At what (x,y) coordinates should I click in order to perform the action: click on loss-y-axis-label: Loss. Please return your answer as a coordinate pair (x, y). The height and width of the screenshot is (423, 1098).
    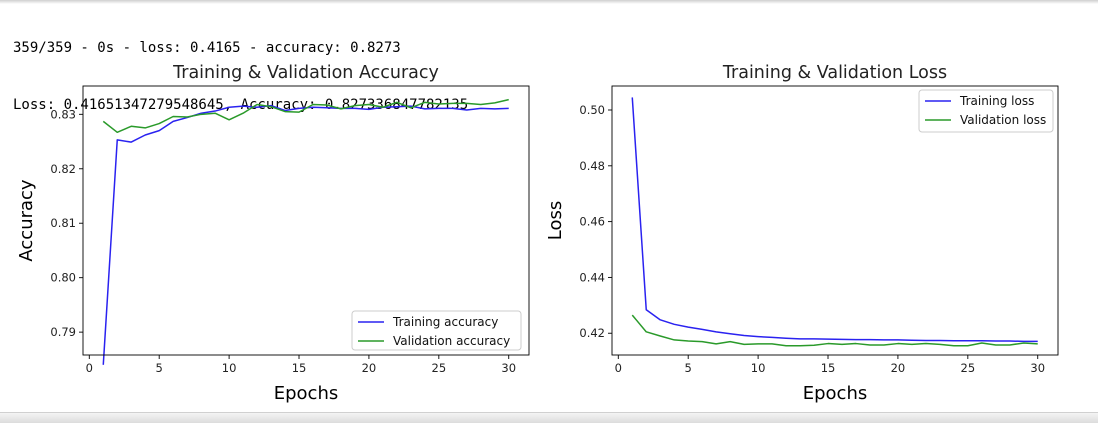
    Looking at the image, I should click on (555, 220).